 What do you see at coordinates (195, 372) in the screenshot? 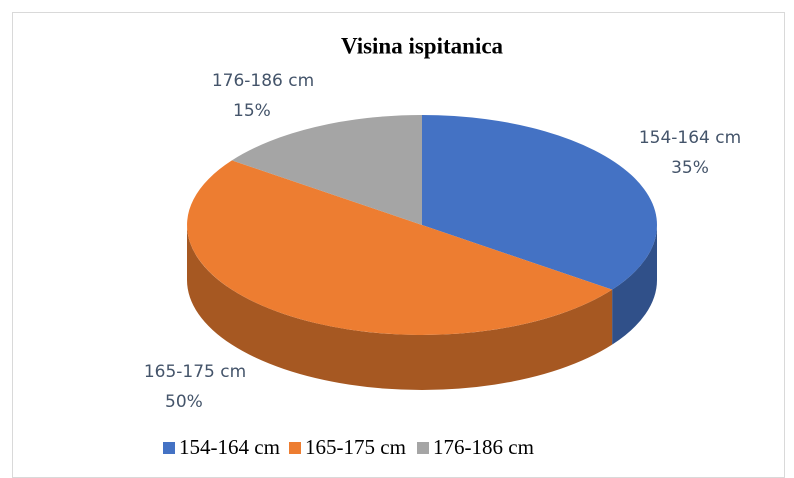
I see `data-label-category: 165-175 cm` at bounding box center [195, 372].